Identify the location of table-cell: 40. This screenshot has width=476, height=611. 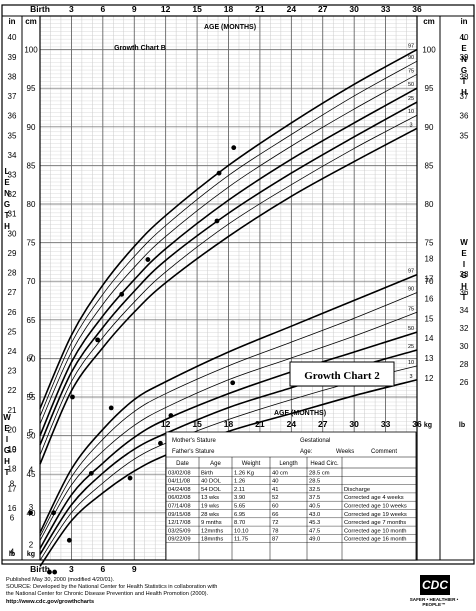
(275, 482).